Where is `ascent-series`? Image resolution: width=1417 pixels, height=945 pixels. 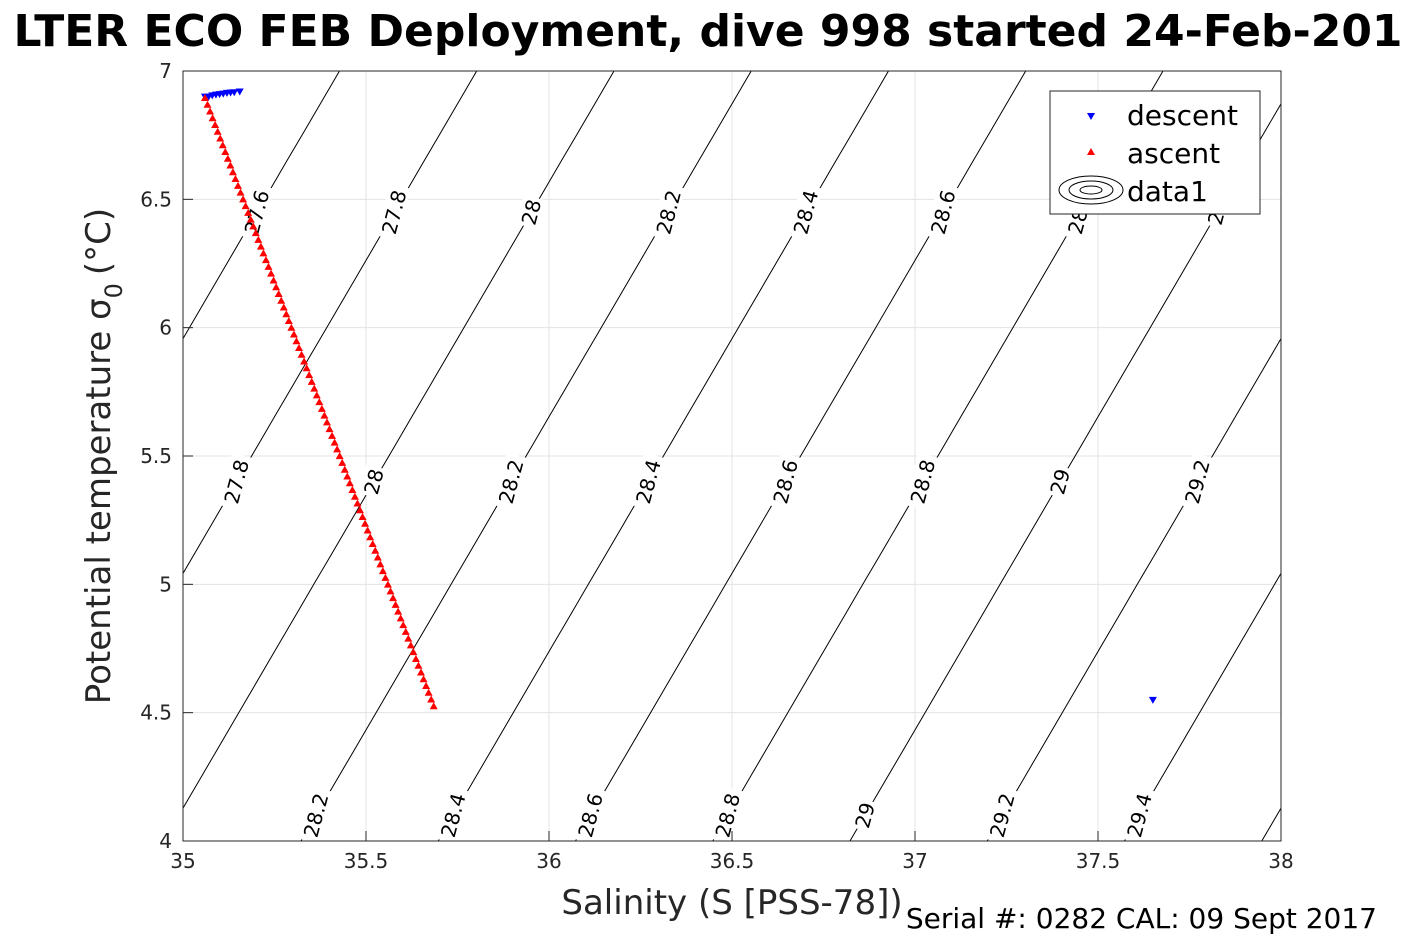
ascent-series is located at coordinates (319, 401).